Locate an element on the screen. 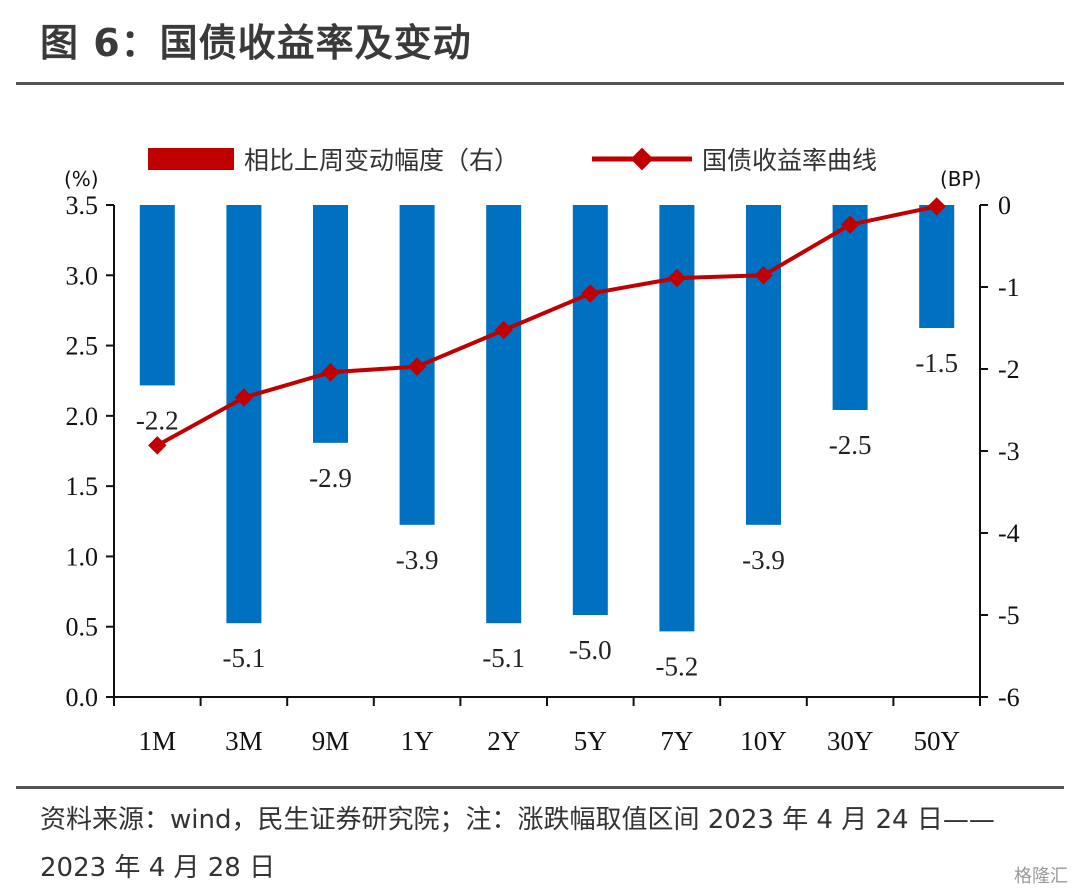 This screenshot has width=1080, height=896. right-tick-label: -2 is located at coordinates (1009, 369).